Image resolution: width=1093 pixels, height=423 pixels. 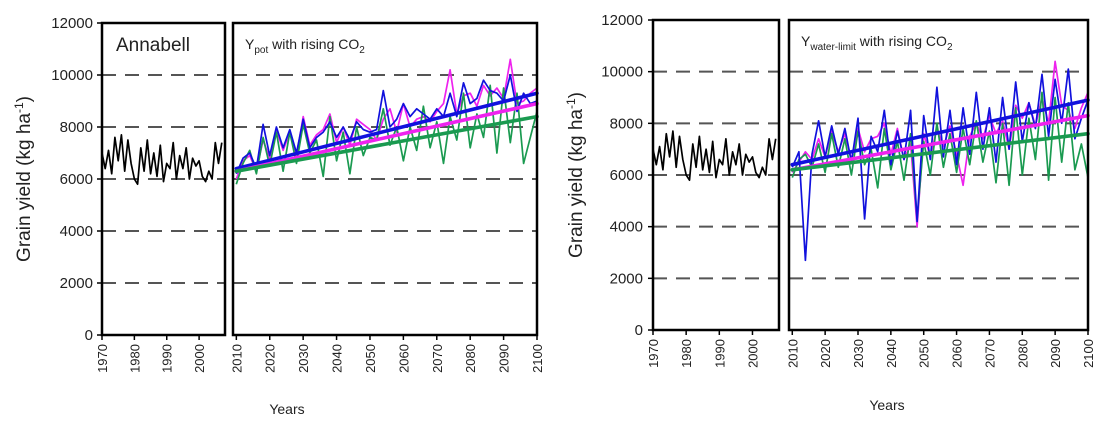 I want to click on panel-title: Ywater-limit with rising CO2, so click(x=877, y=43).